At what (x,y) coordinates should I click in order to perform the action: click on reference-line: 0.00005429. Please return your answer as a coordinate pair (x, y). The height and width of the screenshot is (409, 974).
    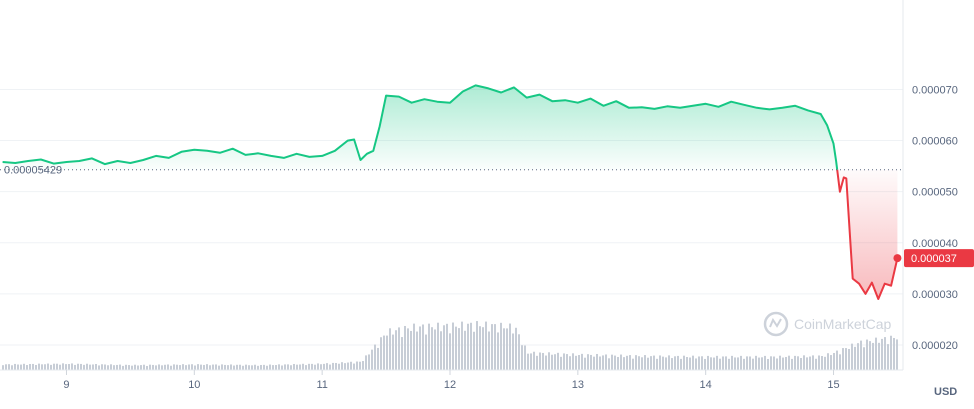
    Looking at the image, I should click on (451, 171).